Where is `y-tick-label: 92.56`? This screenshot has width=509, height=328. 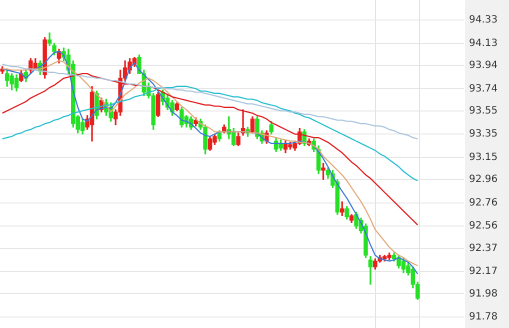 y-tick-label: 92.56 is located at coordinates (483, 226).